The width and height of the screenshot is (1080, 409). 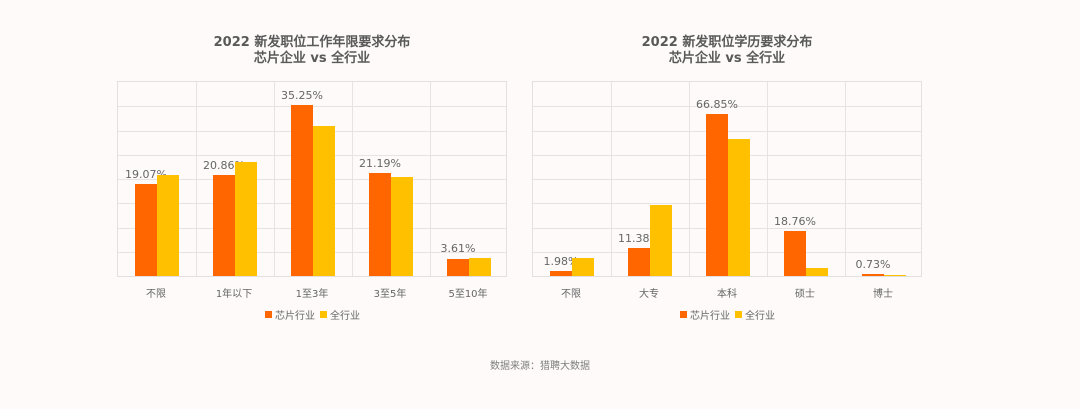 I want to click on data-label: 66.85%, so click(x=717, y=104).